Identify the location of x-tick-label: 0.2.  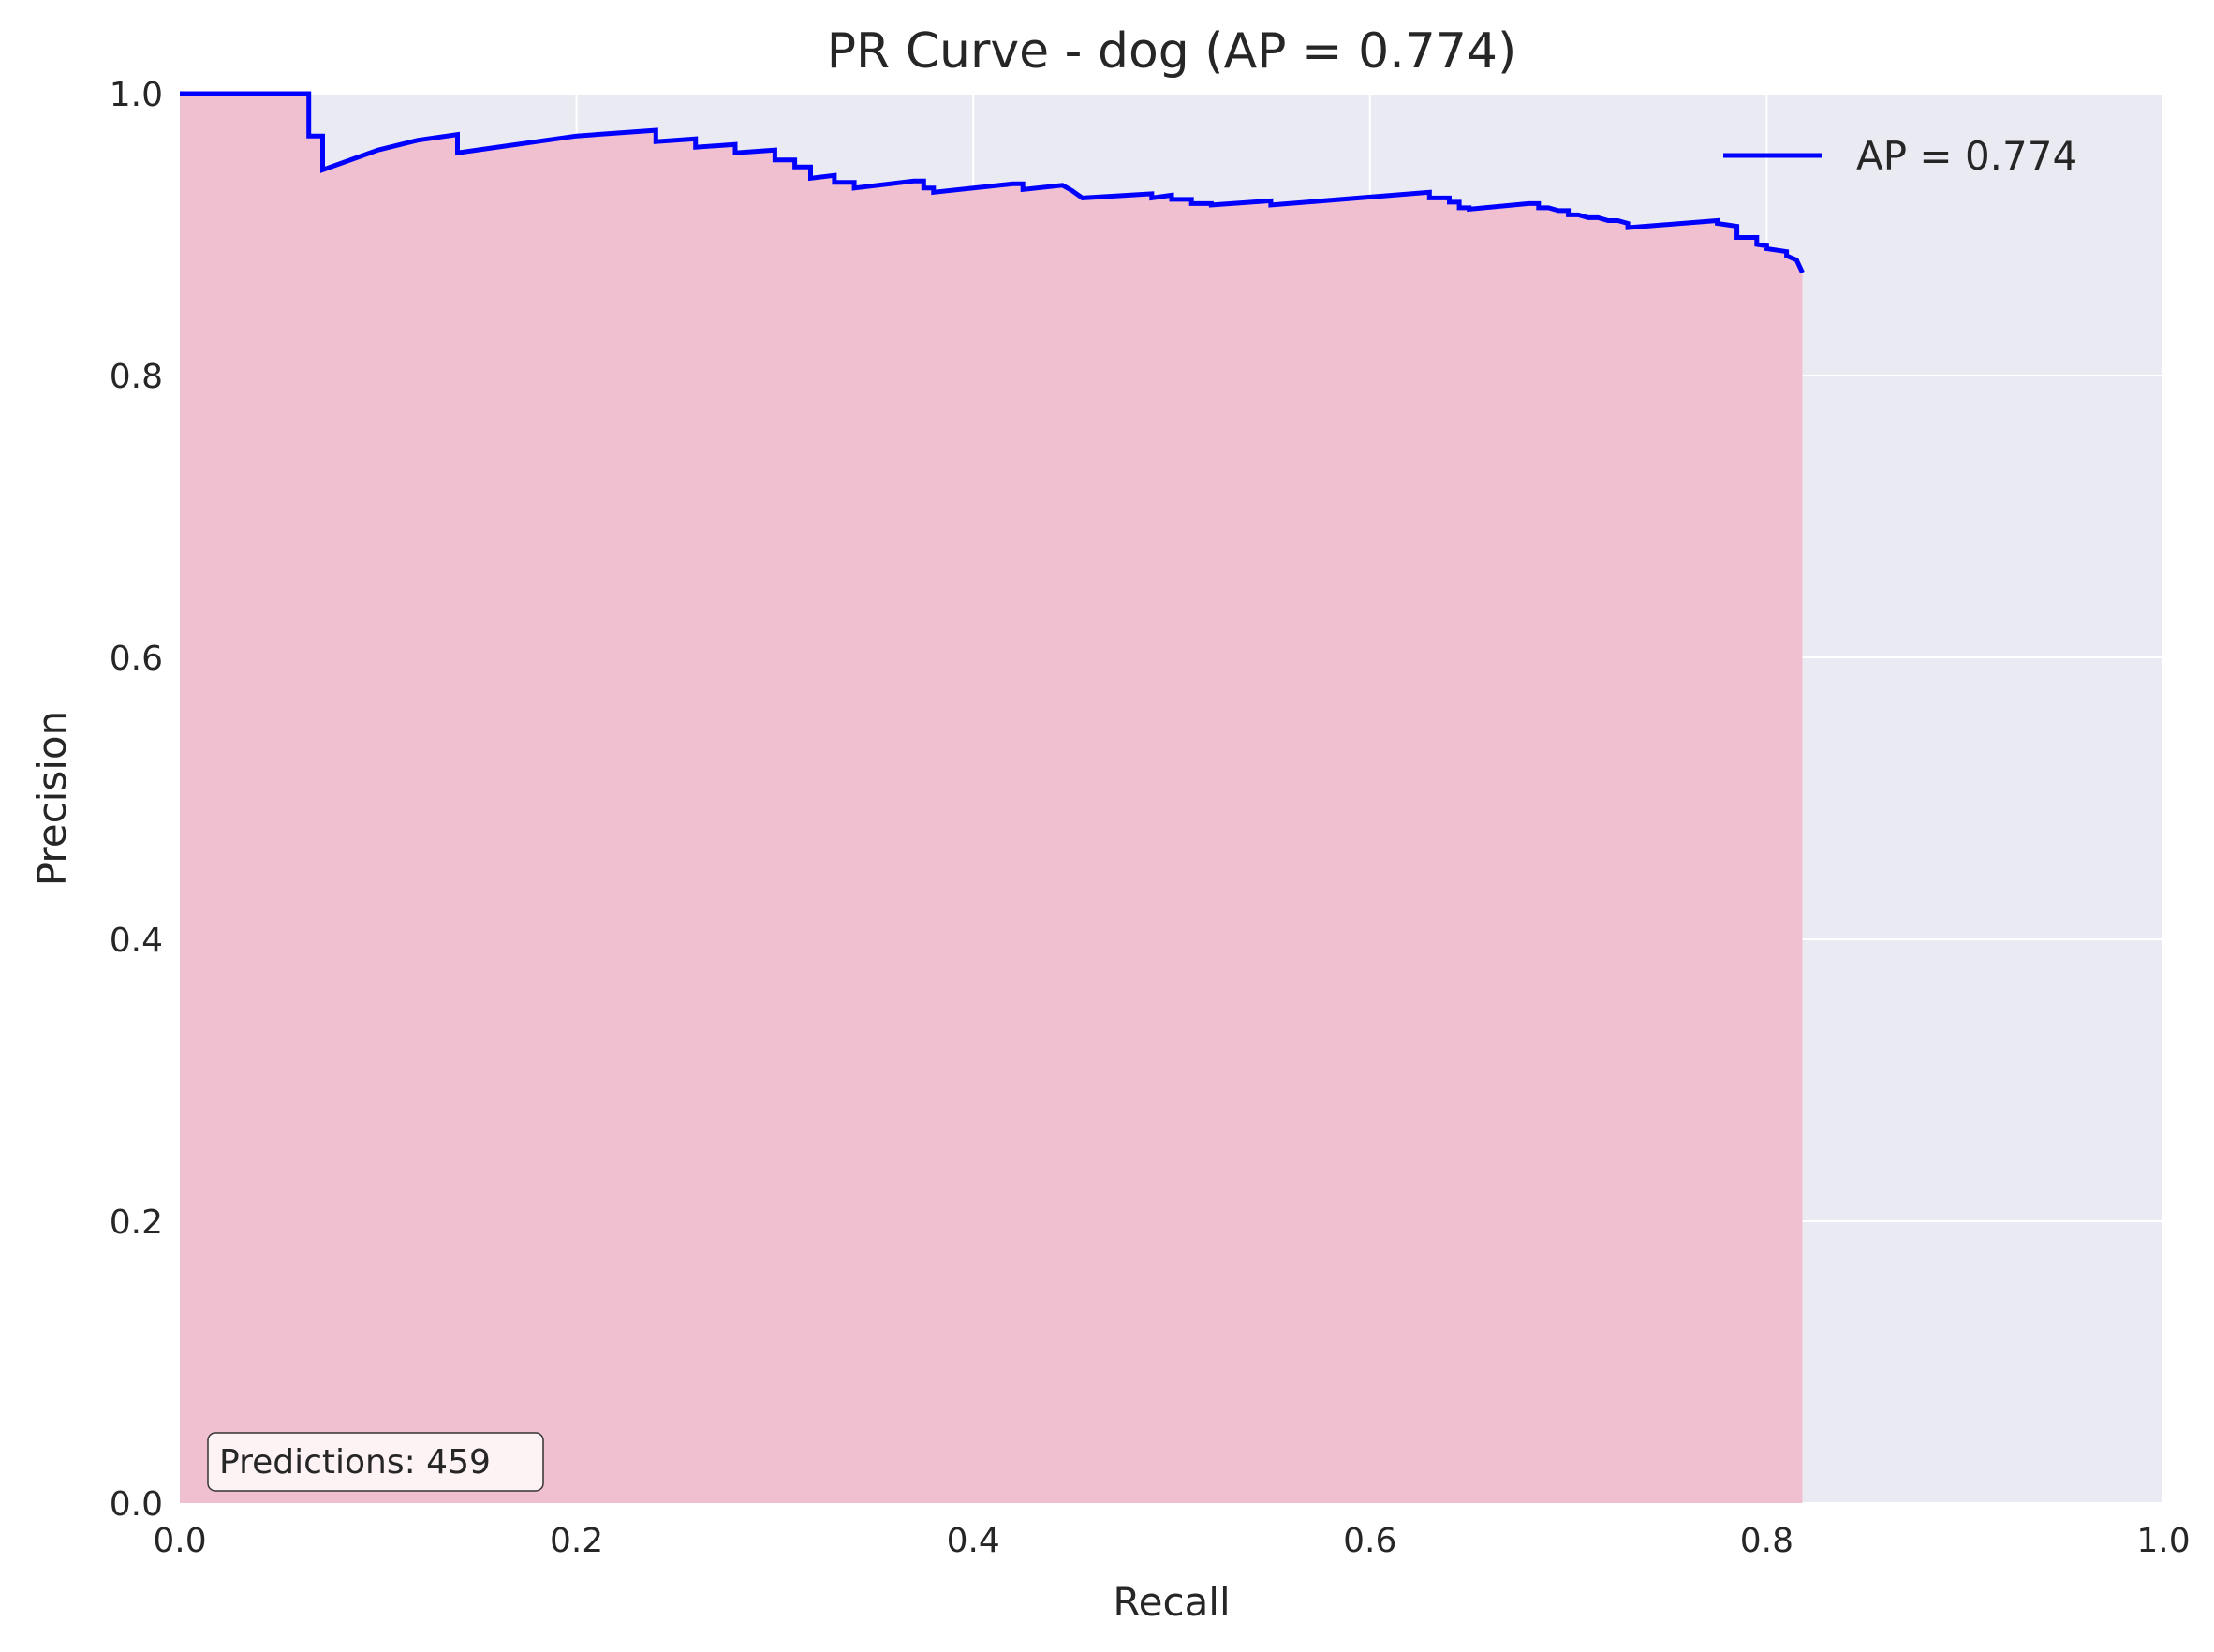
(576, 1541).